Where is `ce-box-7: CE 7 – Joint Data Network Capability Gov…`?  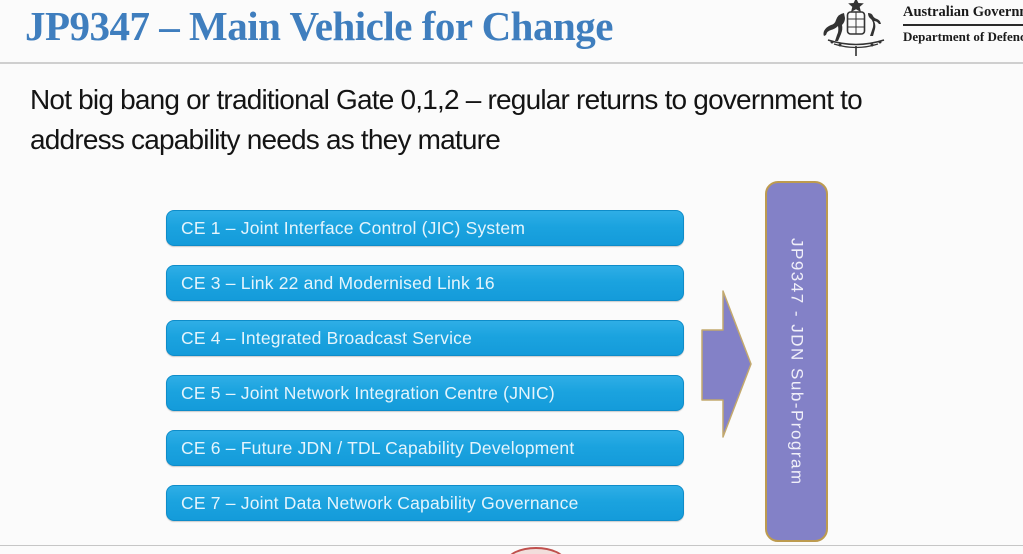
ce-box-7: CE 7 – Joint Data Network Capability Gov… is located at coordinates (425, 503).